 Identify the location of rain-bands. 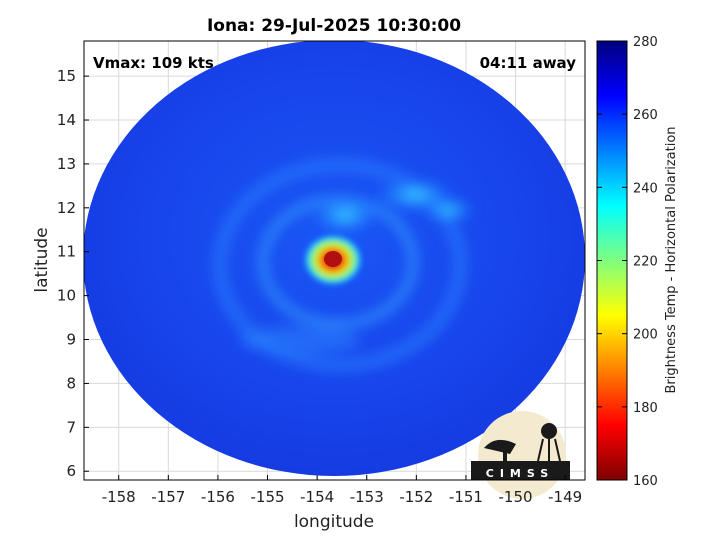
(345, 265).